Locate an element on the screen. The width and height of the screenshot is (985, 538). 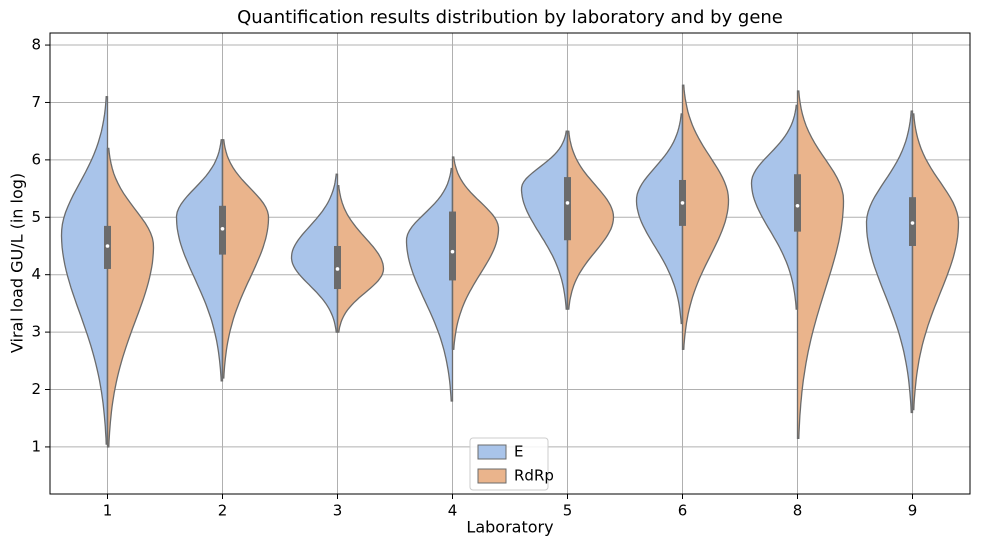
x-tick-label: 3 is located at coordinates (338, 511).